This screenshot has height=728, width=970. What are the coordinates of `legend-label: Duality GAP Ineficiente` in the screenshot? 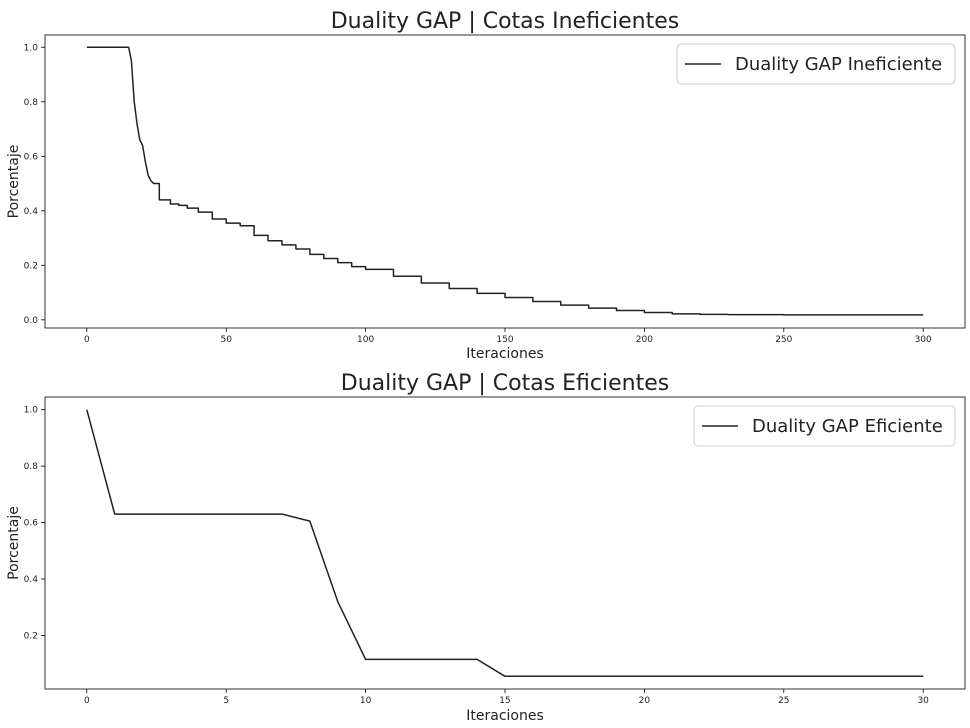 It's located at (838, 64).